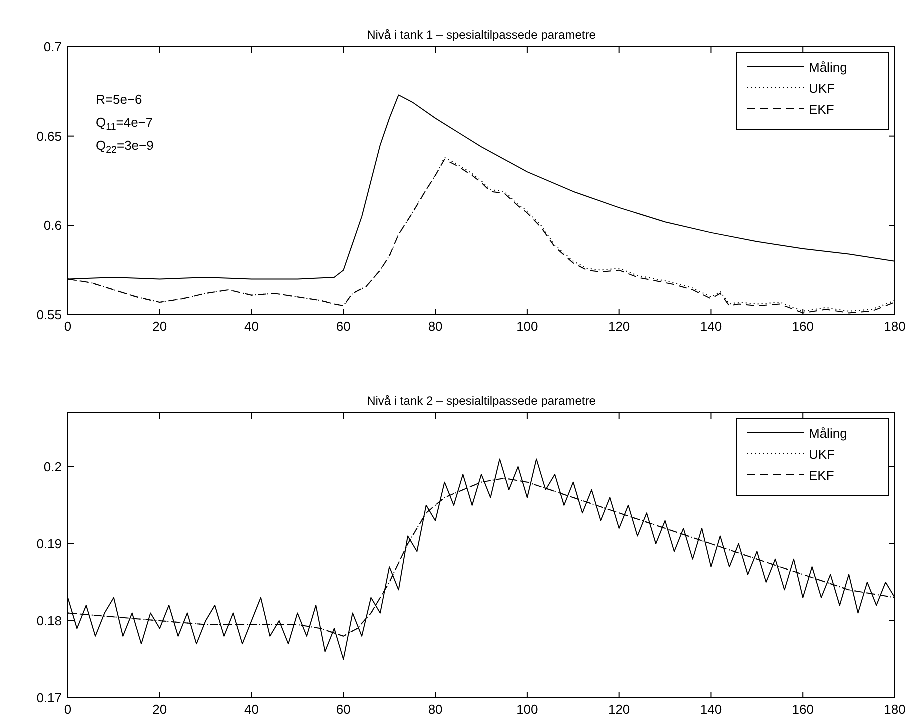 The height and width of the screenshot is (726, 911). What do you see at coordinates (125, 147) in the screenshot?
I see `annotation: Q$_{22}$=3e−9` at bounding box center [125, 147].